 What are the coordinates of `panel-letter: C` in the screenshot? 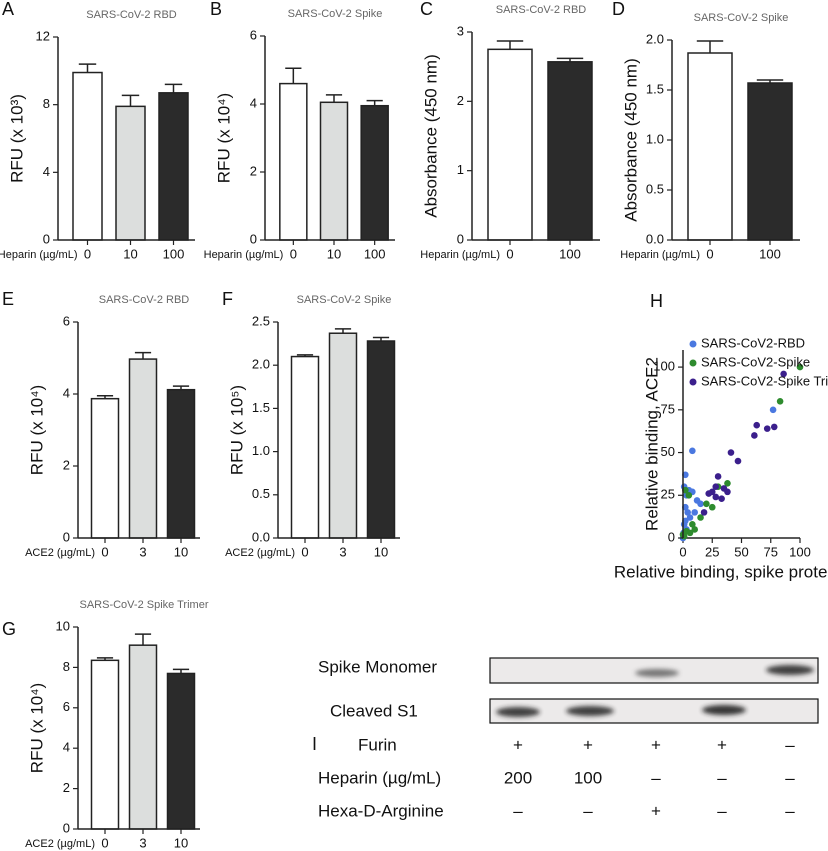 It's located at (426, 9).